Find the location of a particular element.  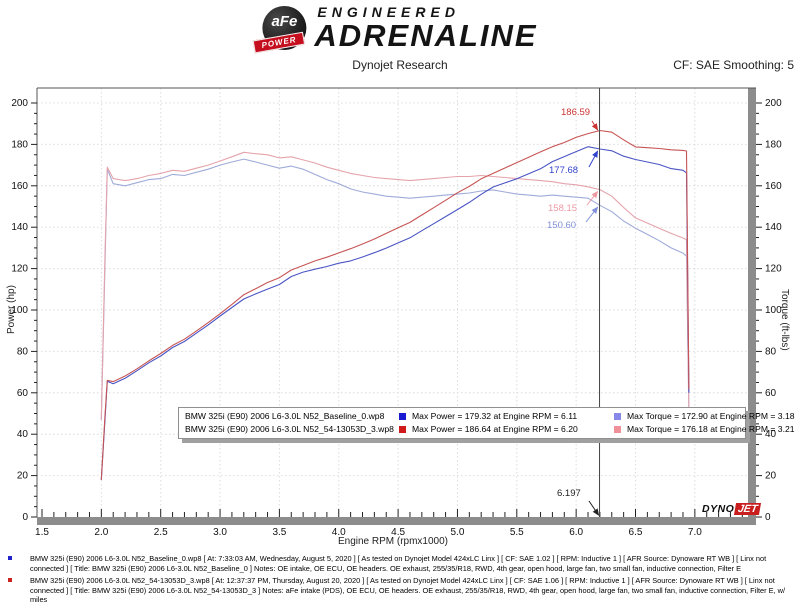

report-title: Dynojet Research is located at coordinates (400, 65).